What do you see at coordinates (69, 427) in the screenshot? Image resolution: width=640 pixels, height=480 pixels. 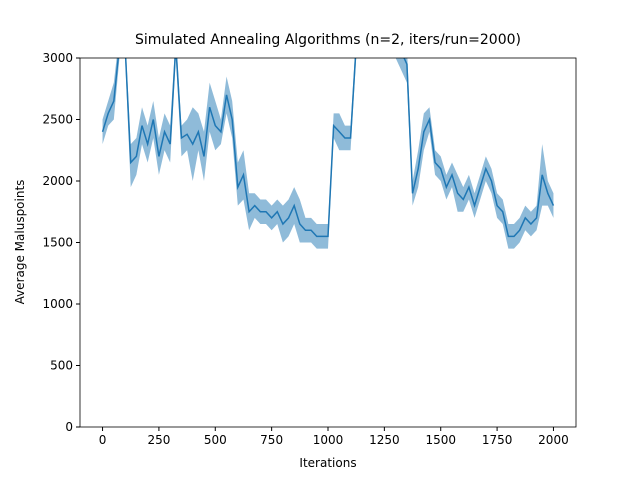 I see `y-tick-label: 0` at bounding box center [69, 427].